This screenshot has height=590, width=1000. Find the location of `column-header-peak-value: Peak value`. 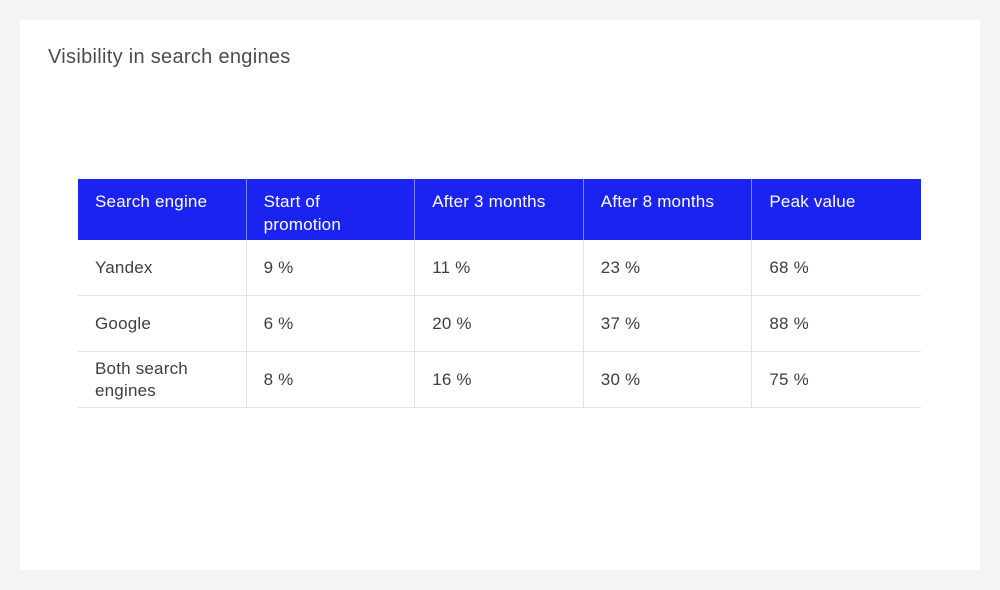

column-header-peak-value: Peak value is located at coordinates (836, 209).